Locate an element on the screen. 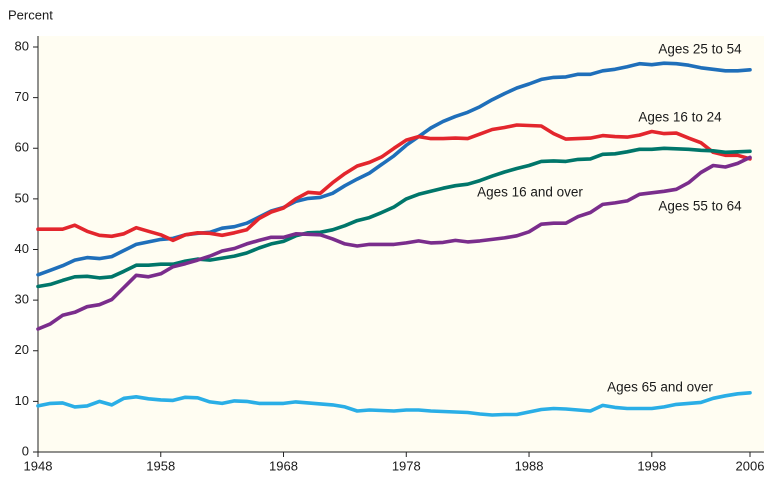 Image resolution: width=764 pixels, height=478 pixels. x-tick-label: 1968 is located at coordinates (283, 465).